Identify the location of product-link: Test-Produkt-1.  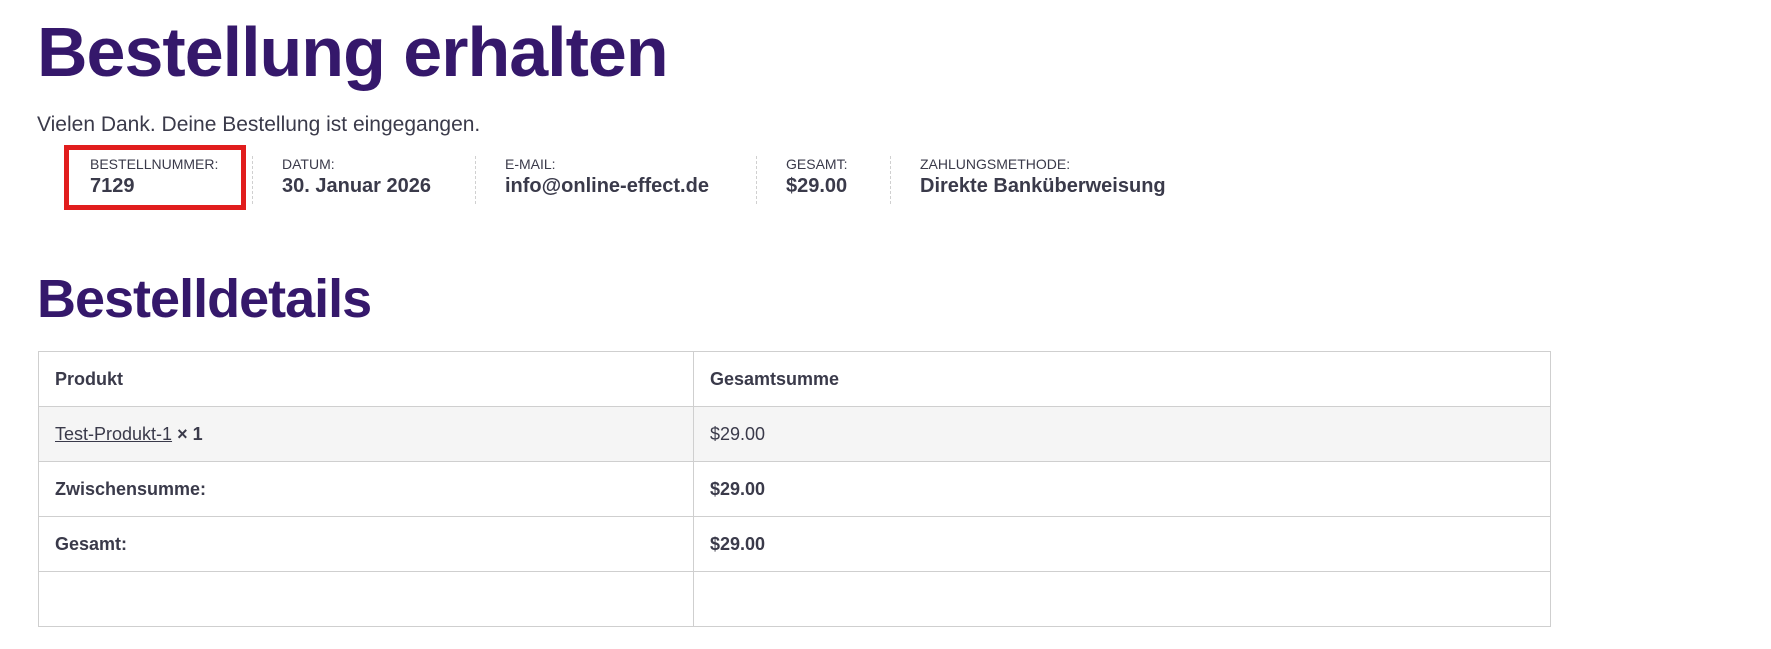
(114, 433).